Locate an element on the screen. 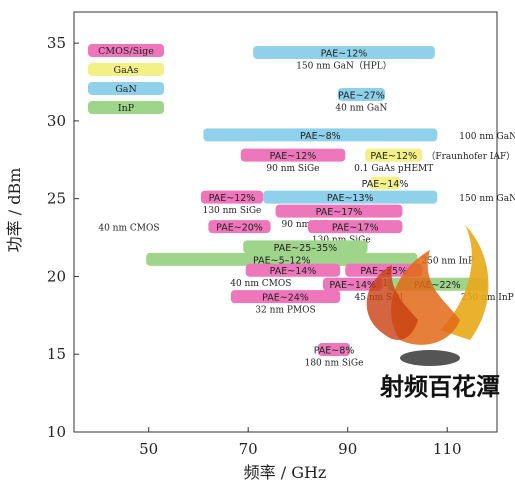  bar-note: 250 nm InP is located at coordinates (447, 261).